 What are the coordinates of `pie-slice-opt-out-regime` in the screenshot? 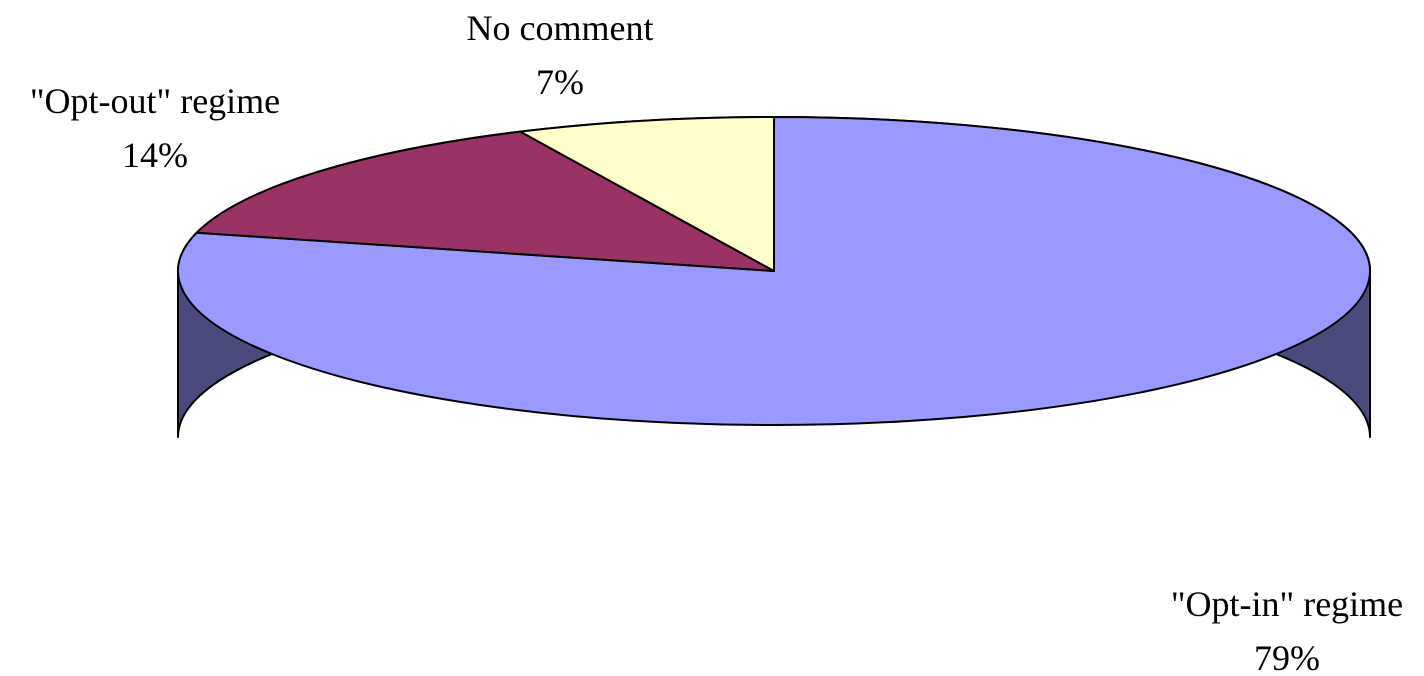 It's located at (485, 201).